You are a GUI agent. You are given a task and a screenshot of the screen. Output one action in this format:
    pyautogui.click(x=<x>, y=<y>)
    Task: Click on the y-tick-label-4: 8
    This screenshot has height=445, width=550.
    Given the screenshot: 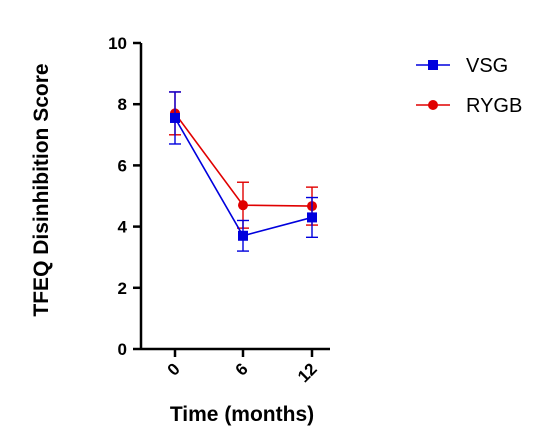 What is the action you would take?
    pyautogui.click(x=122, y=104)
    